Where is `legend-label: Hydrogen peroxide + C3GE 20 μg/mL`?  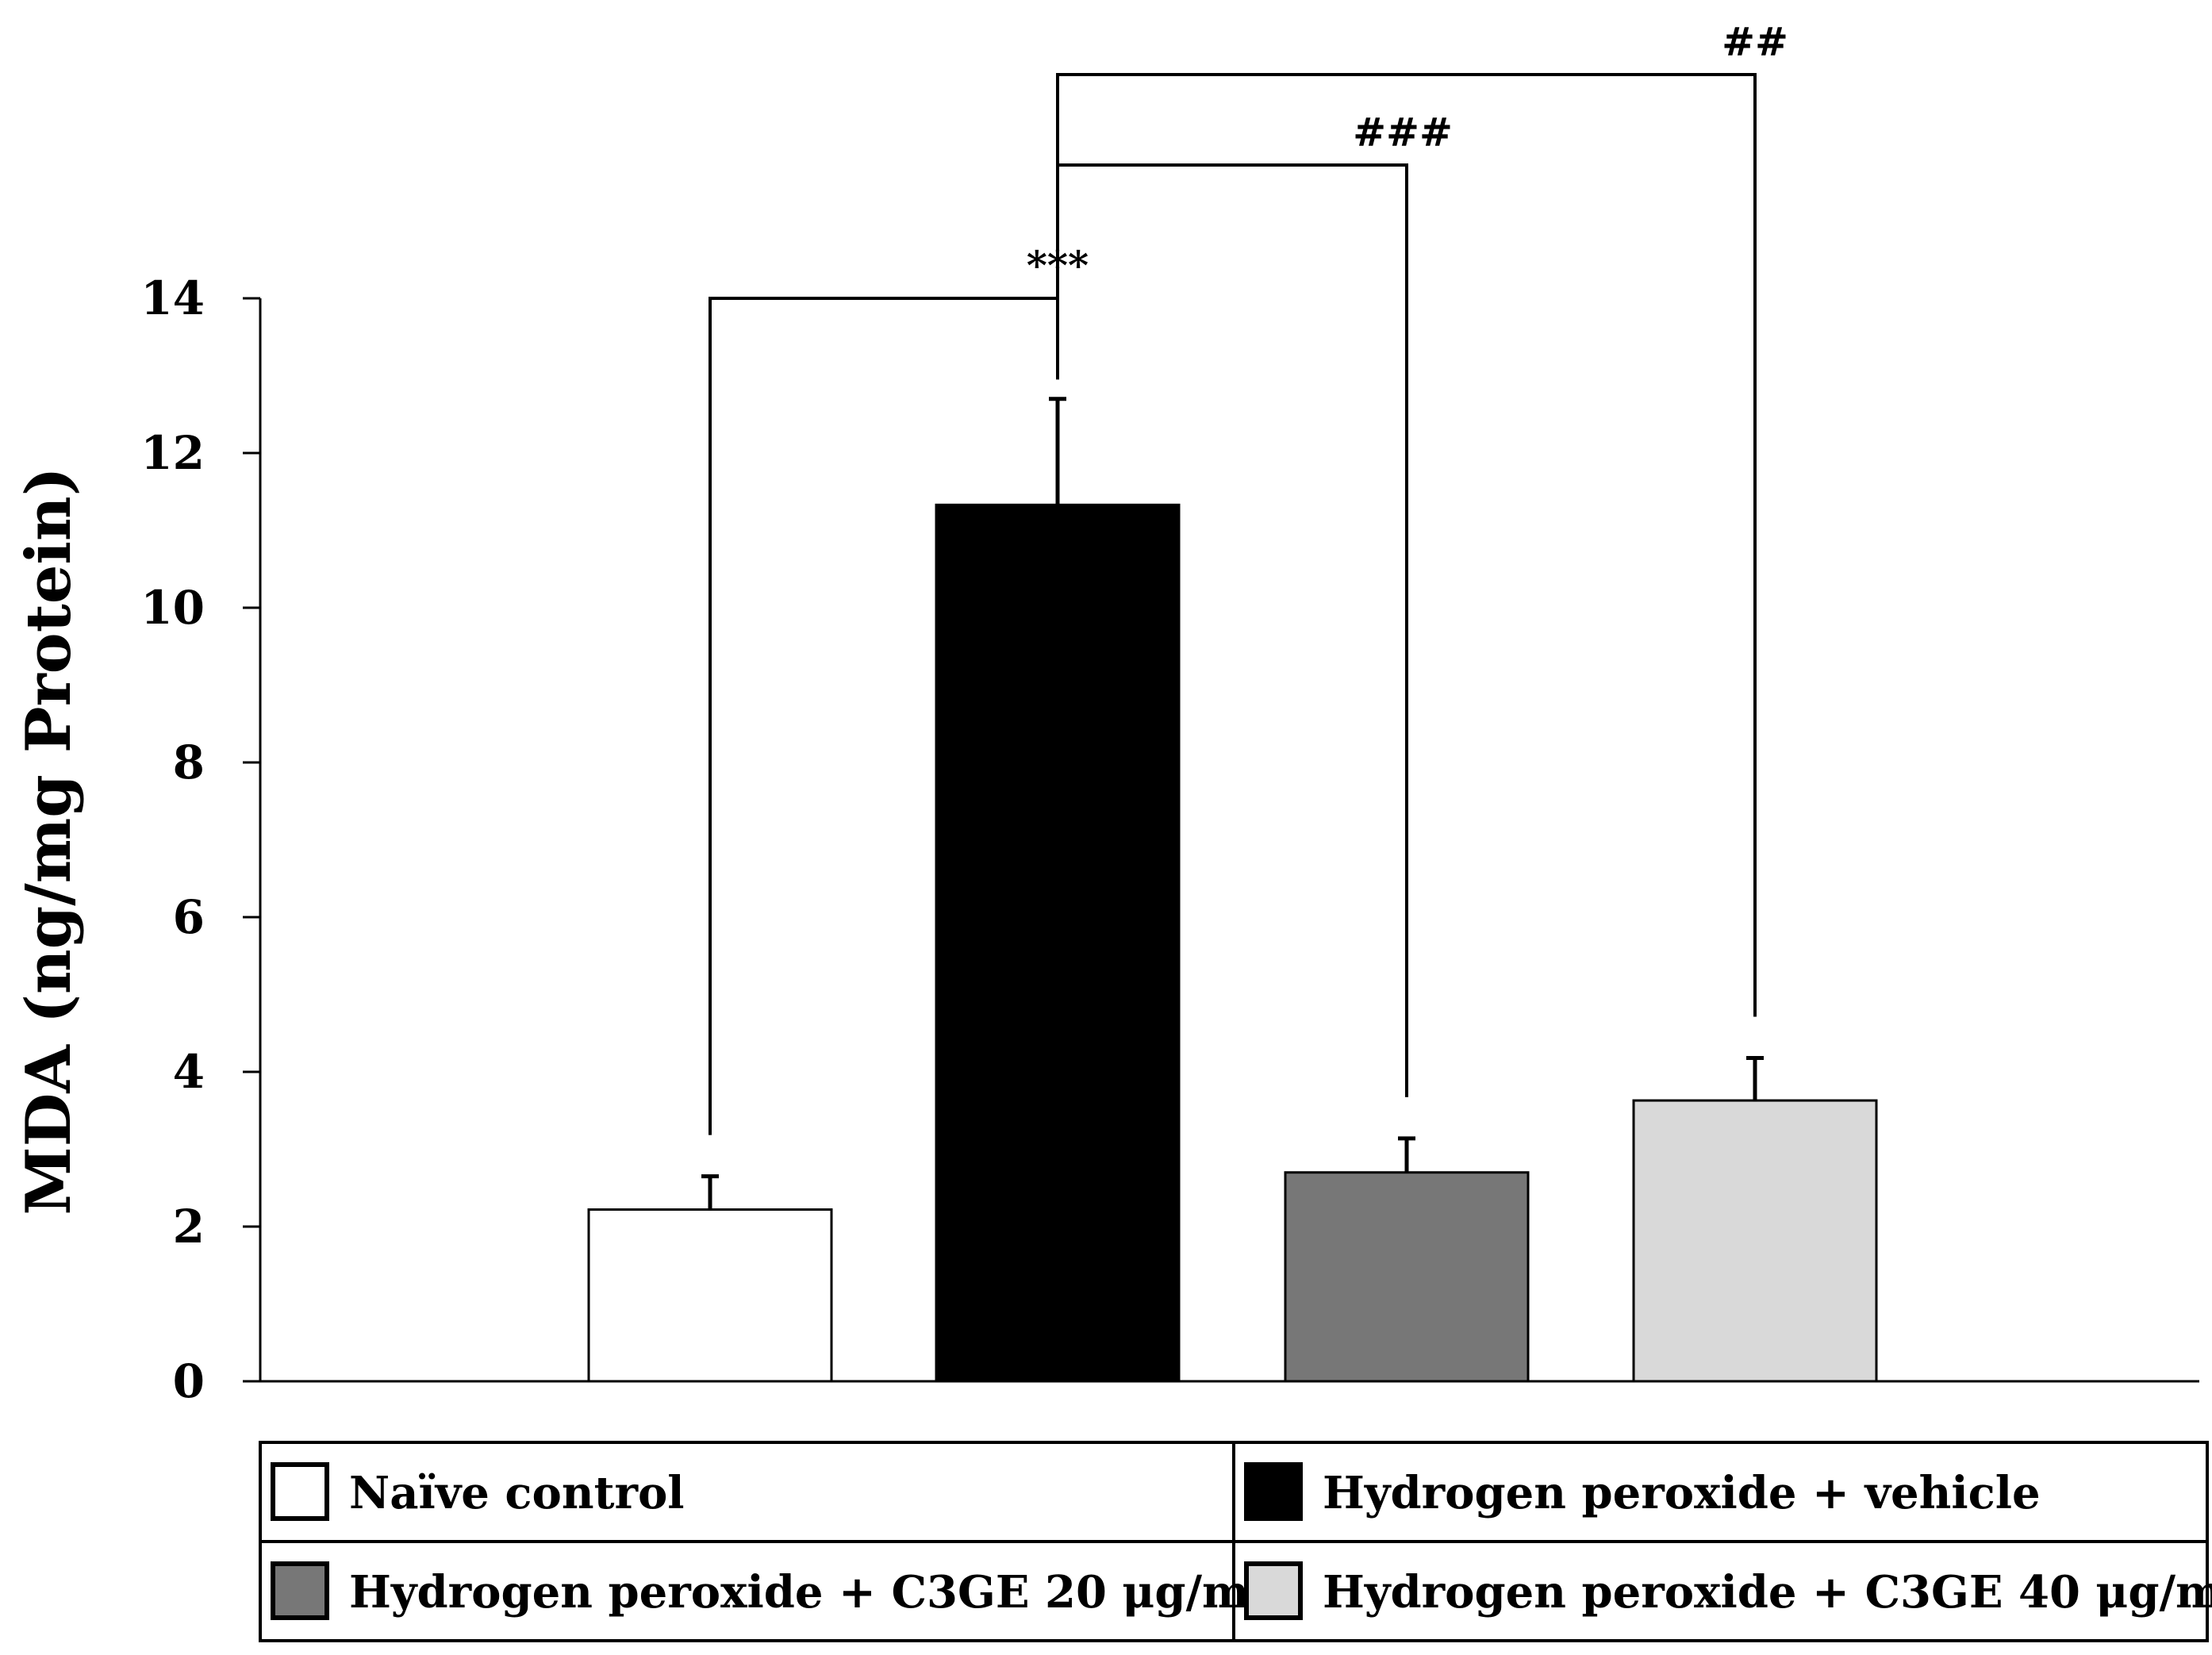
legend-label: Hydrogen peroxide + C3GE 20 μg/mL is located at coordinates (815, 1592).